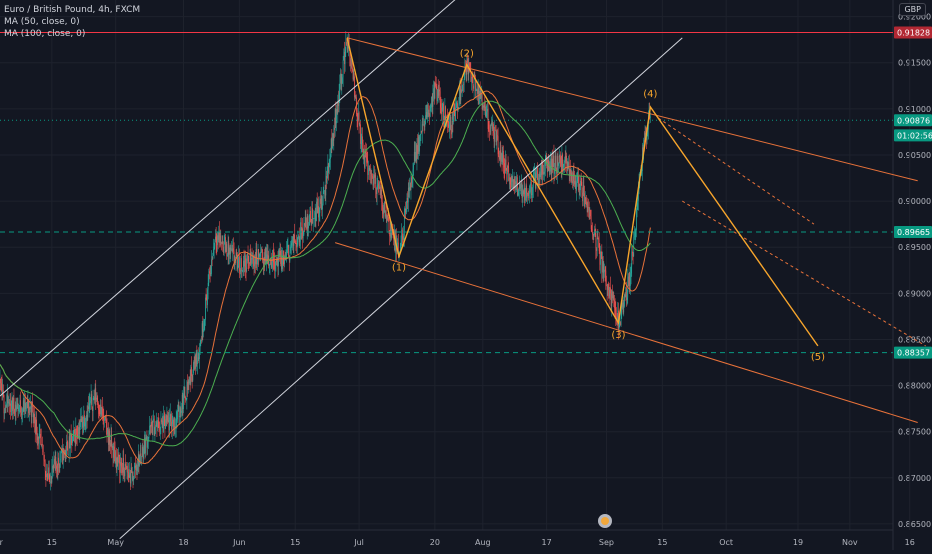 The height and width of the screenshot is (554, 932). What do you see at coordinates (239, 542) in the screenshot?
I see `x-tick-label: Jun` at bounding box center [239, 542].